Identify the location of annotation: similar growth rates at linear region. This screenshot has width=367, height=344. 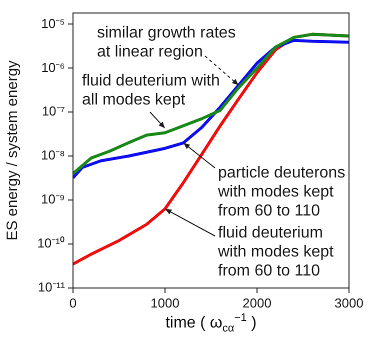
(166, 42).